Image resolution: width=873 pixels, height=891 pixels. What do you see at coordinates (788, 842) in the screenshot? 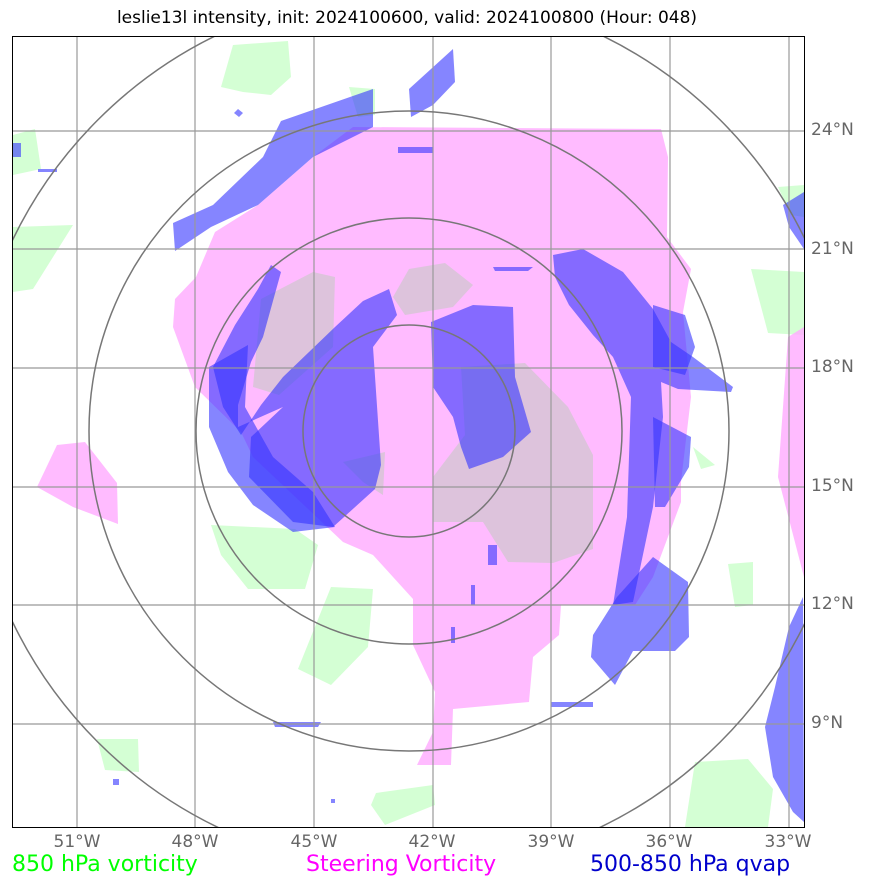
I see `lon-label-33w: 33°W` at bounding box center [788, 842].